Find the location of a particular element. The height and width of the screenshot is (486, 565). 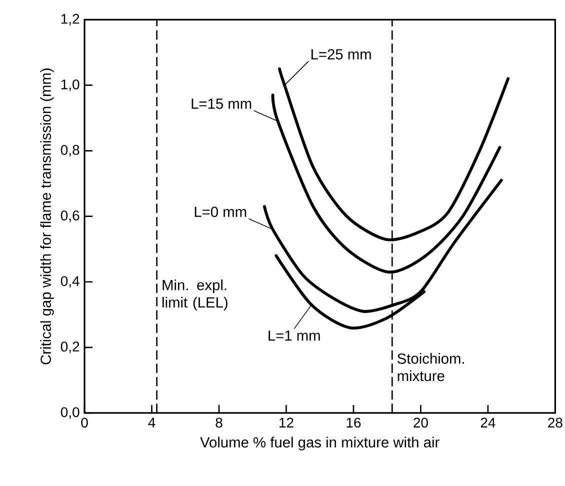

y-tick-label: 0,2 is located at coordinates (70, 348).